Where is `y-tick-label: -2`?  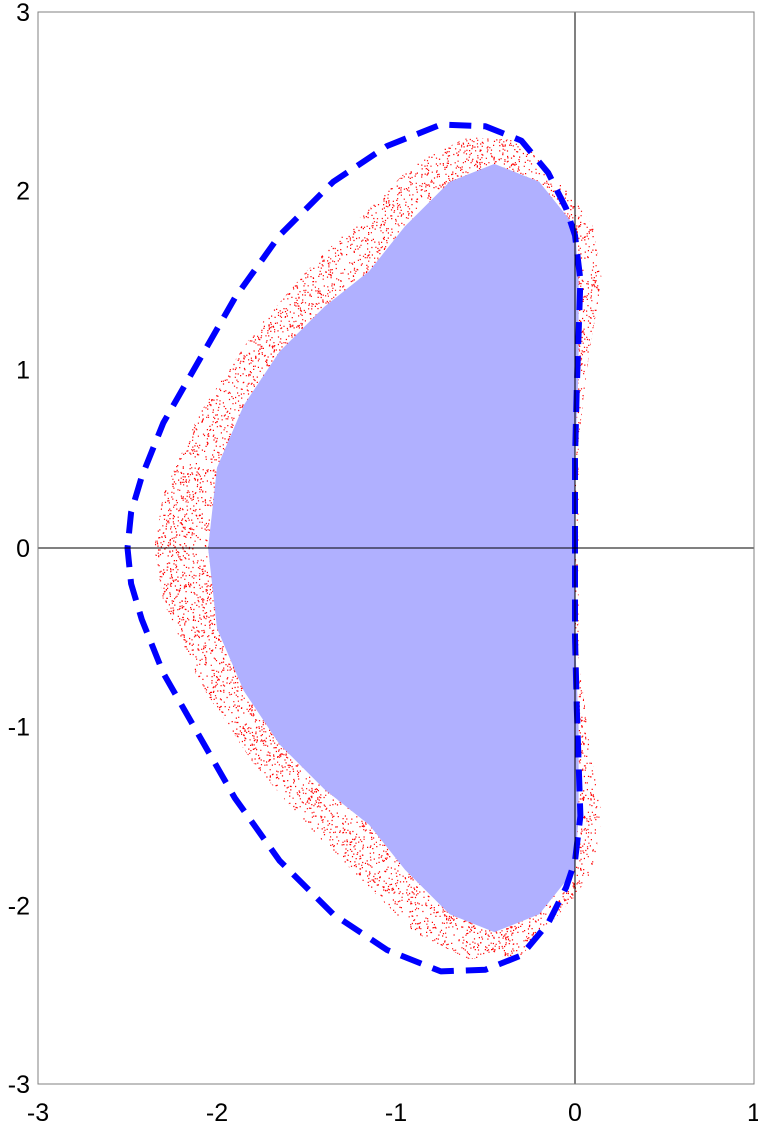
y-tick-label: -2 is located at coordinates (19, 906).